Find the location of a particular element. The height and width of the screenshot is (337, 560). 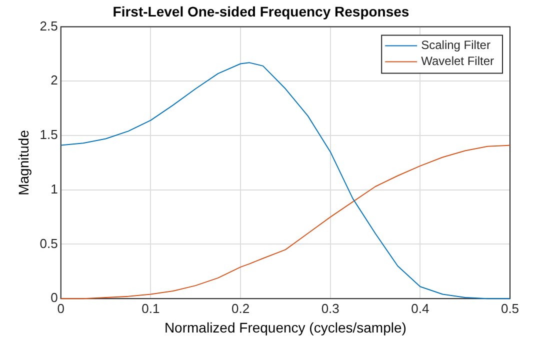

x-tick-label: 0.4 is located at coordinates (420, 308).